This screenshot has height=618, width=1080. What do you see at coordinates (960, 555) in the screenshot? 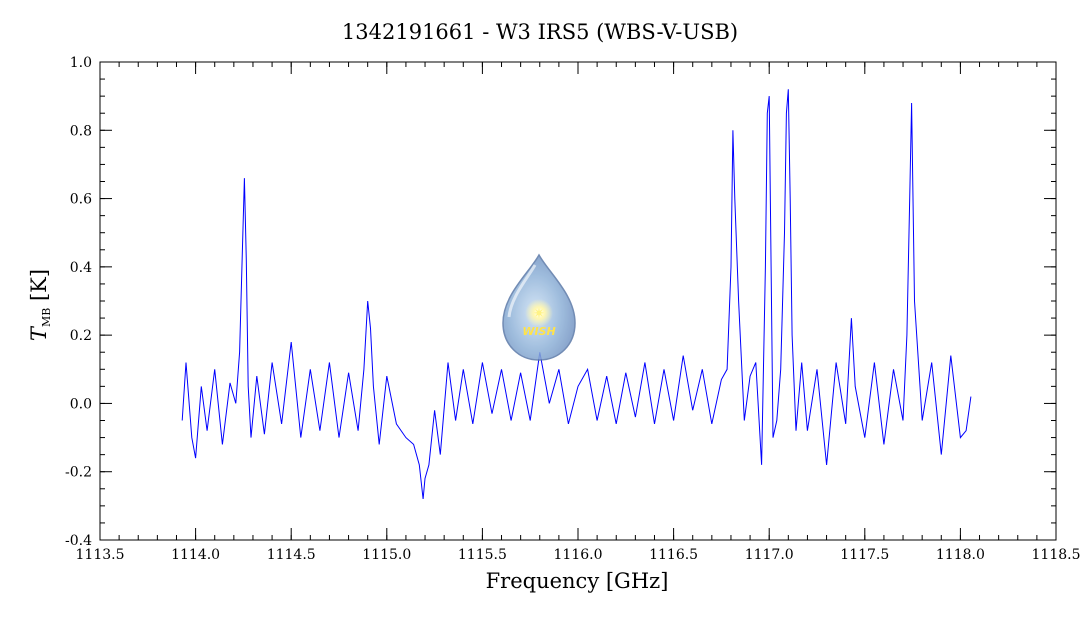
I see `x-tick-label: 1118.0` at bounding box center [960, 555].